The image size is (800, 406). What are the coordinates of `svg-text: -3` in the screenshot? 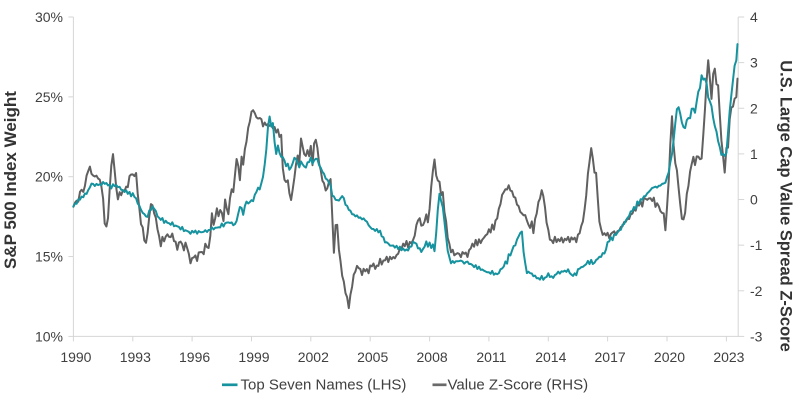 It's located at (756, 336).